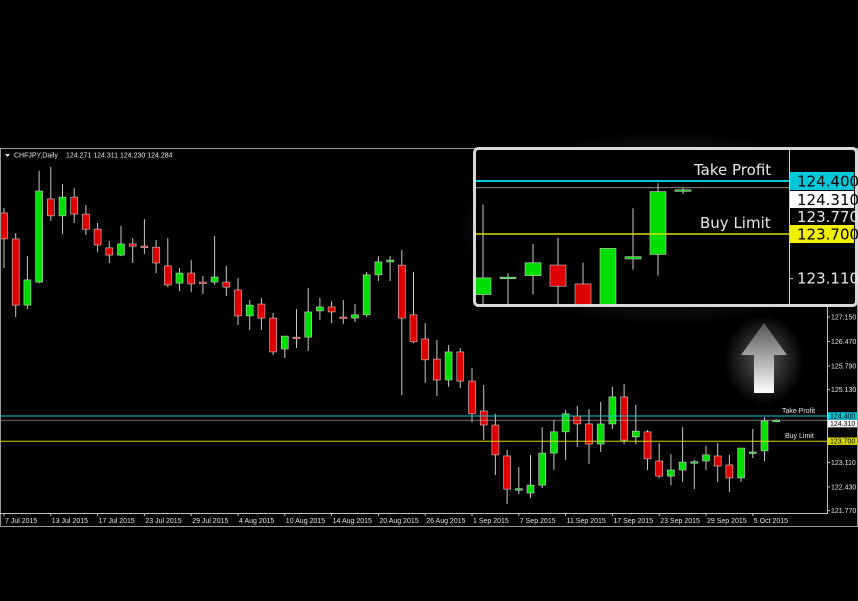  Describe the element at coordinates (822, 199) in the screenshot. I see `inset-current-price-bg` at that location.